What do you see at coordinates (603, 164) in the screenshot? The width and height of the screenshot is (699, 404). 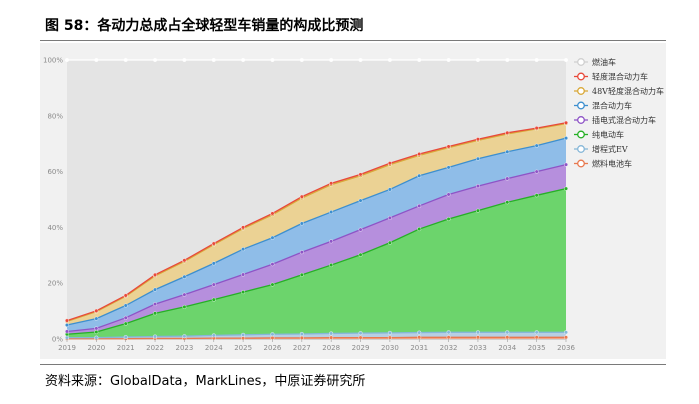 I see `legend-item: 燃料电池车` at bounding box center [603, 164].